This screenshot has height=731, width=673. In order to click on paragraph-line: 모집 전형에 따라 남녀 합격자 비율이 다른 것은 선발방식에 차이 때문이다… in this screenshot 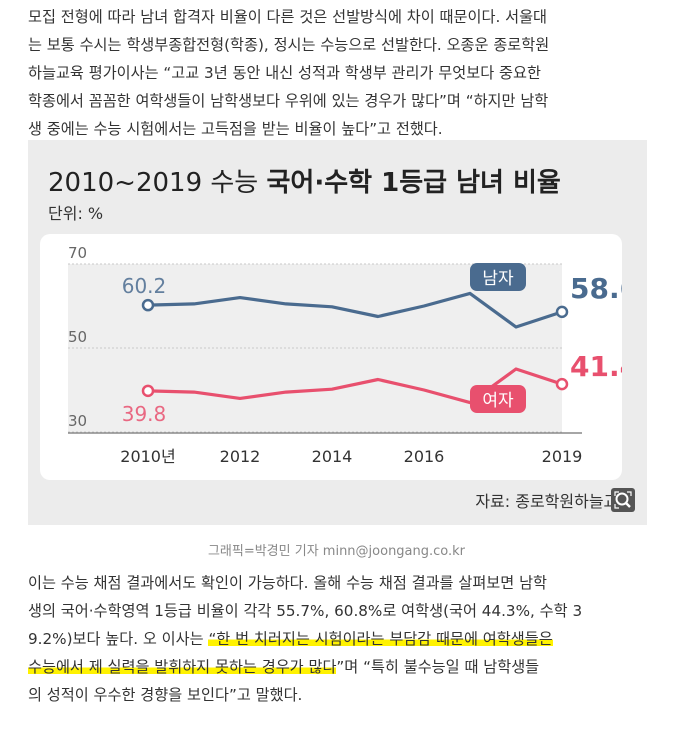, I will do `click(288, 17)`.